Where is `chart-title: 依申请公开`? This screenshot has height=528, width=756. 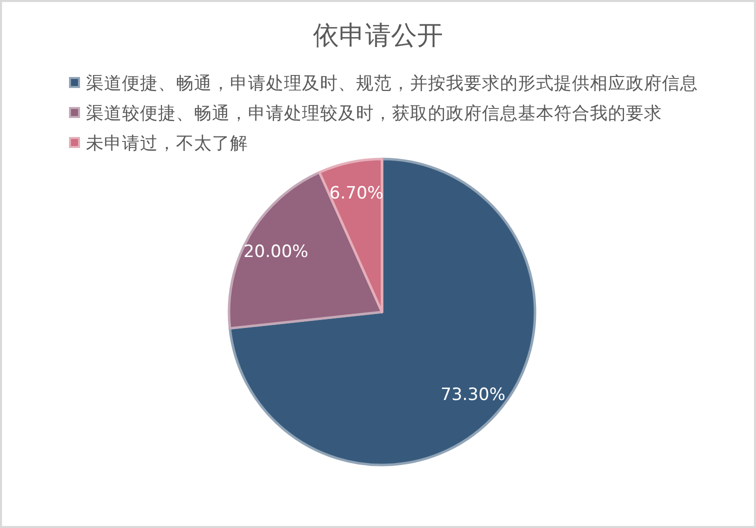
chart-title: 依申请公开 is located at coordinates (378, 36).